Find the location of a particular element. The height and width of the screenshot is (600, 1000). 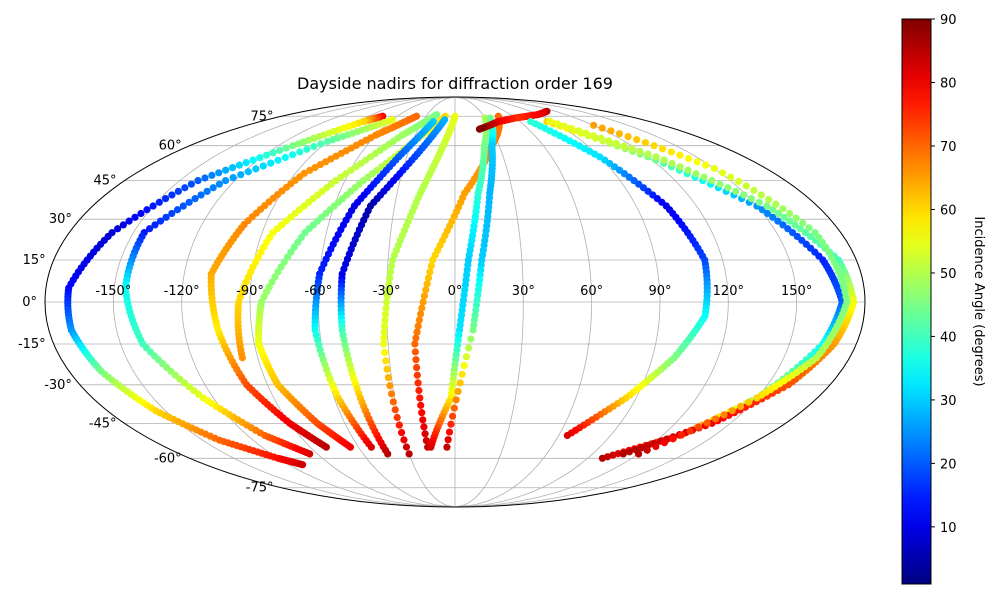

lat-tick-label: -30° is located at coordinates (58, 385).